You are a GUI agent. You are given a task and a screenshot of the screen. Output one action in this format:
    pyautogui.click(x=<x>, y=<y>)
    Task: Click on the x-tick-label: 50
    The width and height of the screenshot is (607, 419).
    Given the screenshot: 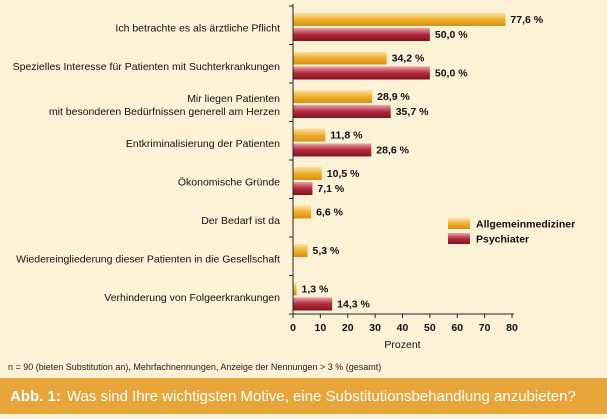 What is the action you would take?
    pyautogui.click(x=430, y=328)
    